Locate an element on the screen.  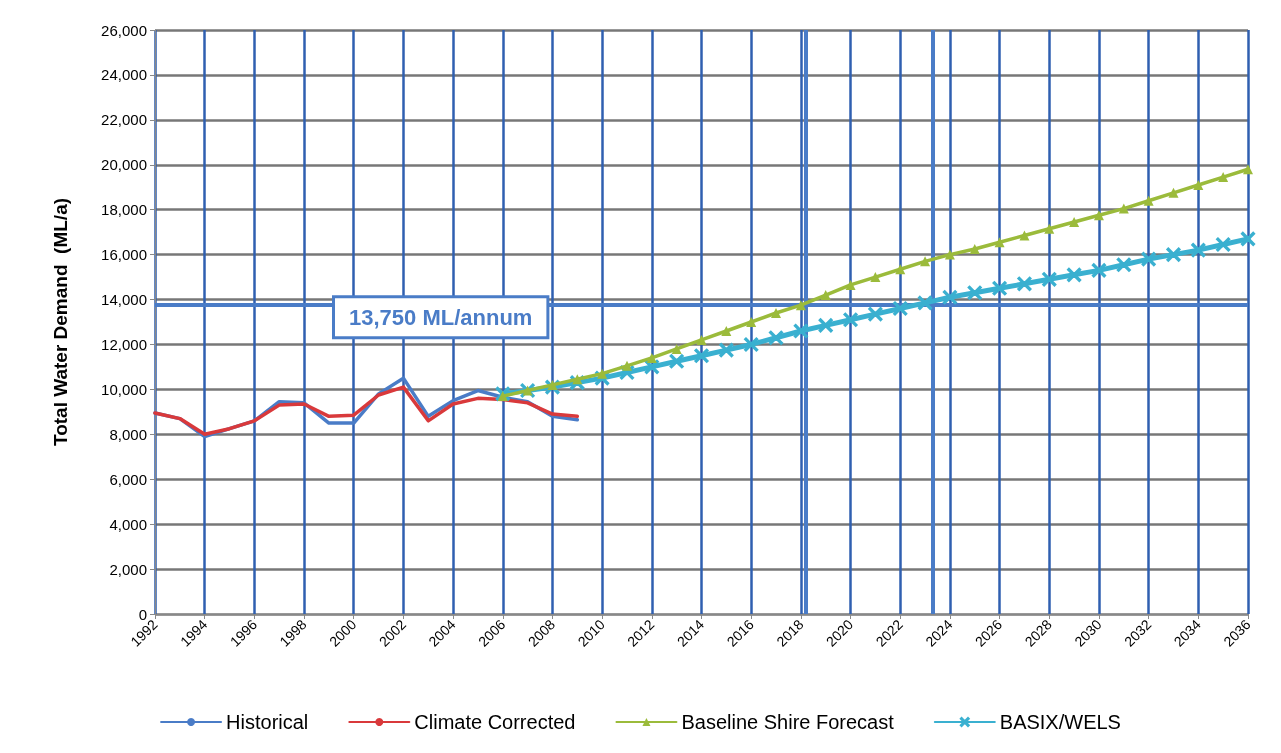
y-tick-label: 14,000 is located at coordinates (124, 300).